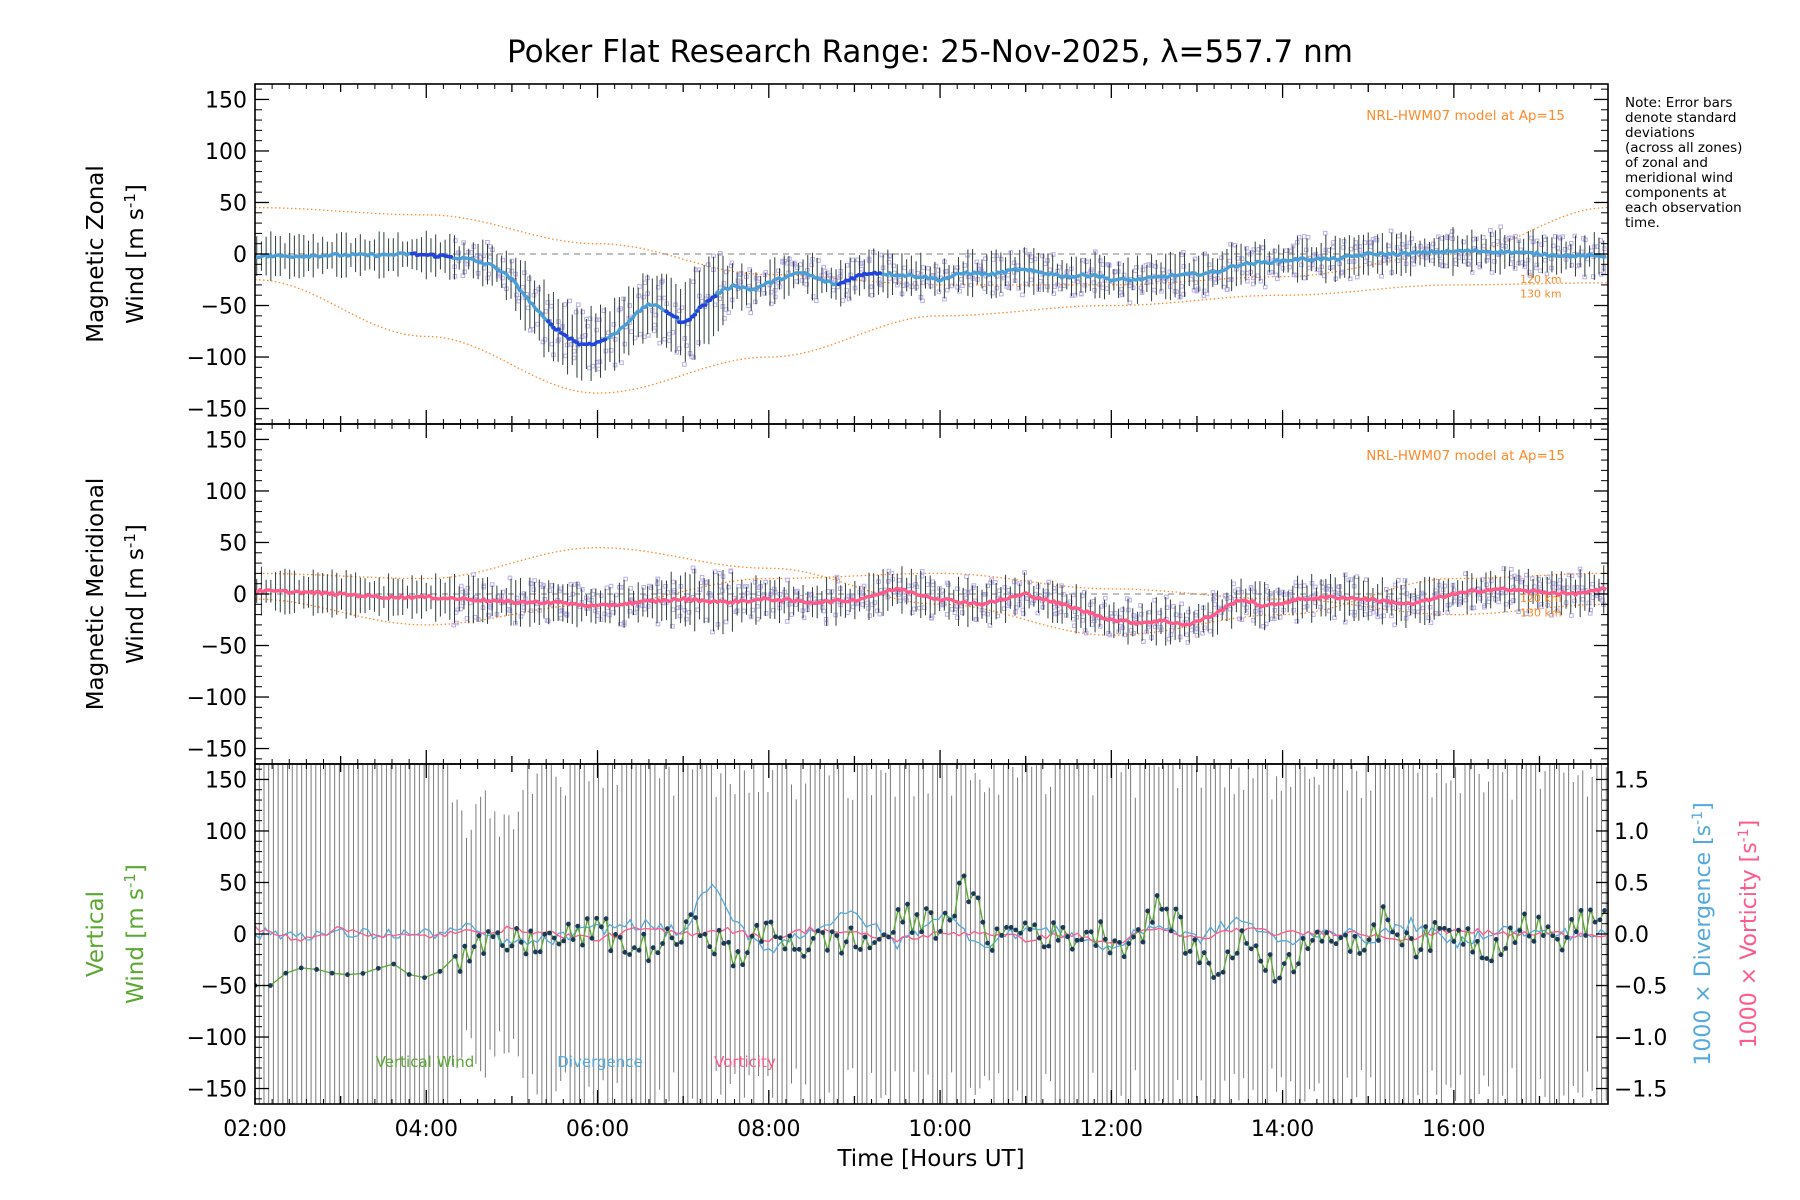 The image size is (1800, 1200). I want to click on note-line: time., so click(1642, 223).